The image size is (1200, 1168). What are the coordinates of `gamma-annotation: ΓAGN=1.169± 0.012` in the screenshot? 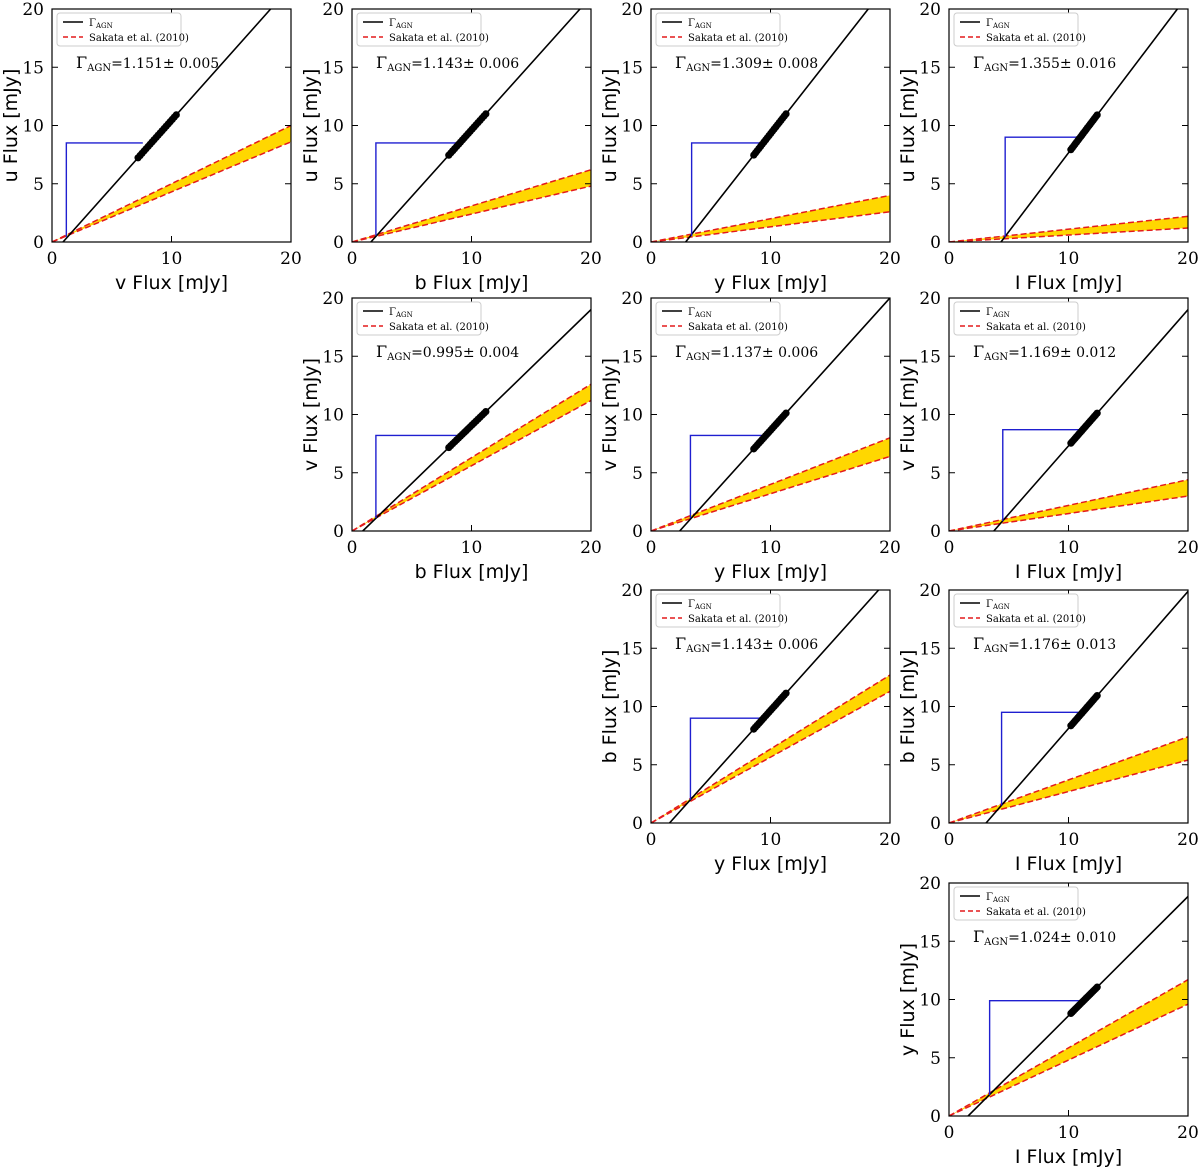 It's located at (1044, 352).